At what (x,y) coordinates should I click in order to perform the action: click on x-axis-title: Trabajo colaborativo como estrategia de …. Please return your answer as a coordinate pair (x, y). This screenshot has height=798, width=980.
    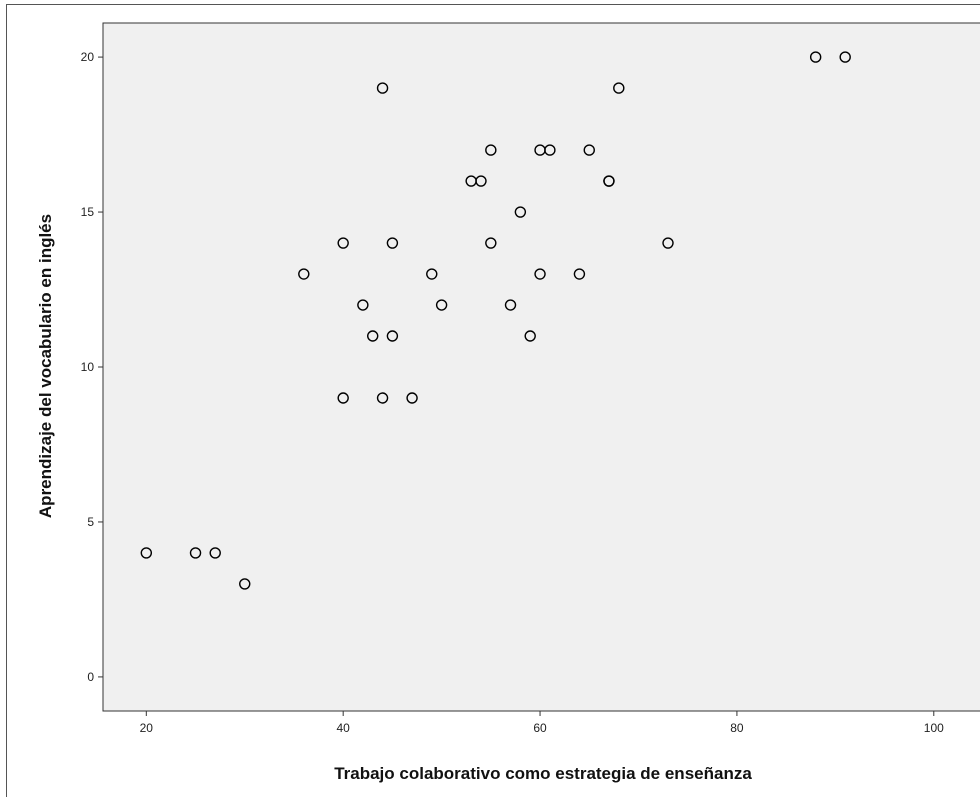
    Looking at the image, I should click on (543, 773).